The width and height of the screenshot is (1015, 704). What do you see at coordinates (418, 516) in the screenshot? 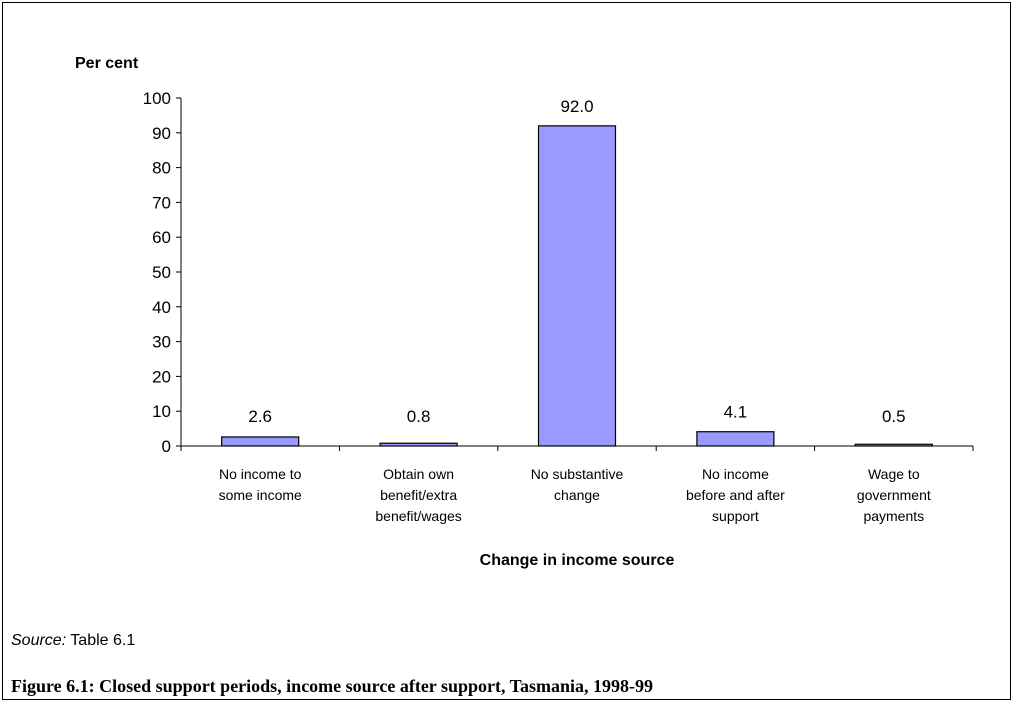
I see `x-tick-label: benefit/wages` at bounding box center [418, 516].